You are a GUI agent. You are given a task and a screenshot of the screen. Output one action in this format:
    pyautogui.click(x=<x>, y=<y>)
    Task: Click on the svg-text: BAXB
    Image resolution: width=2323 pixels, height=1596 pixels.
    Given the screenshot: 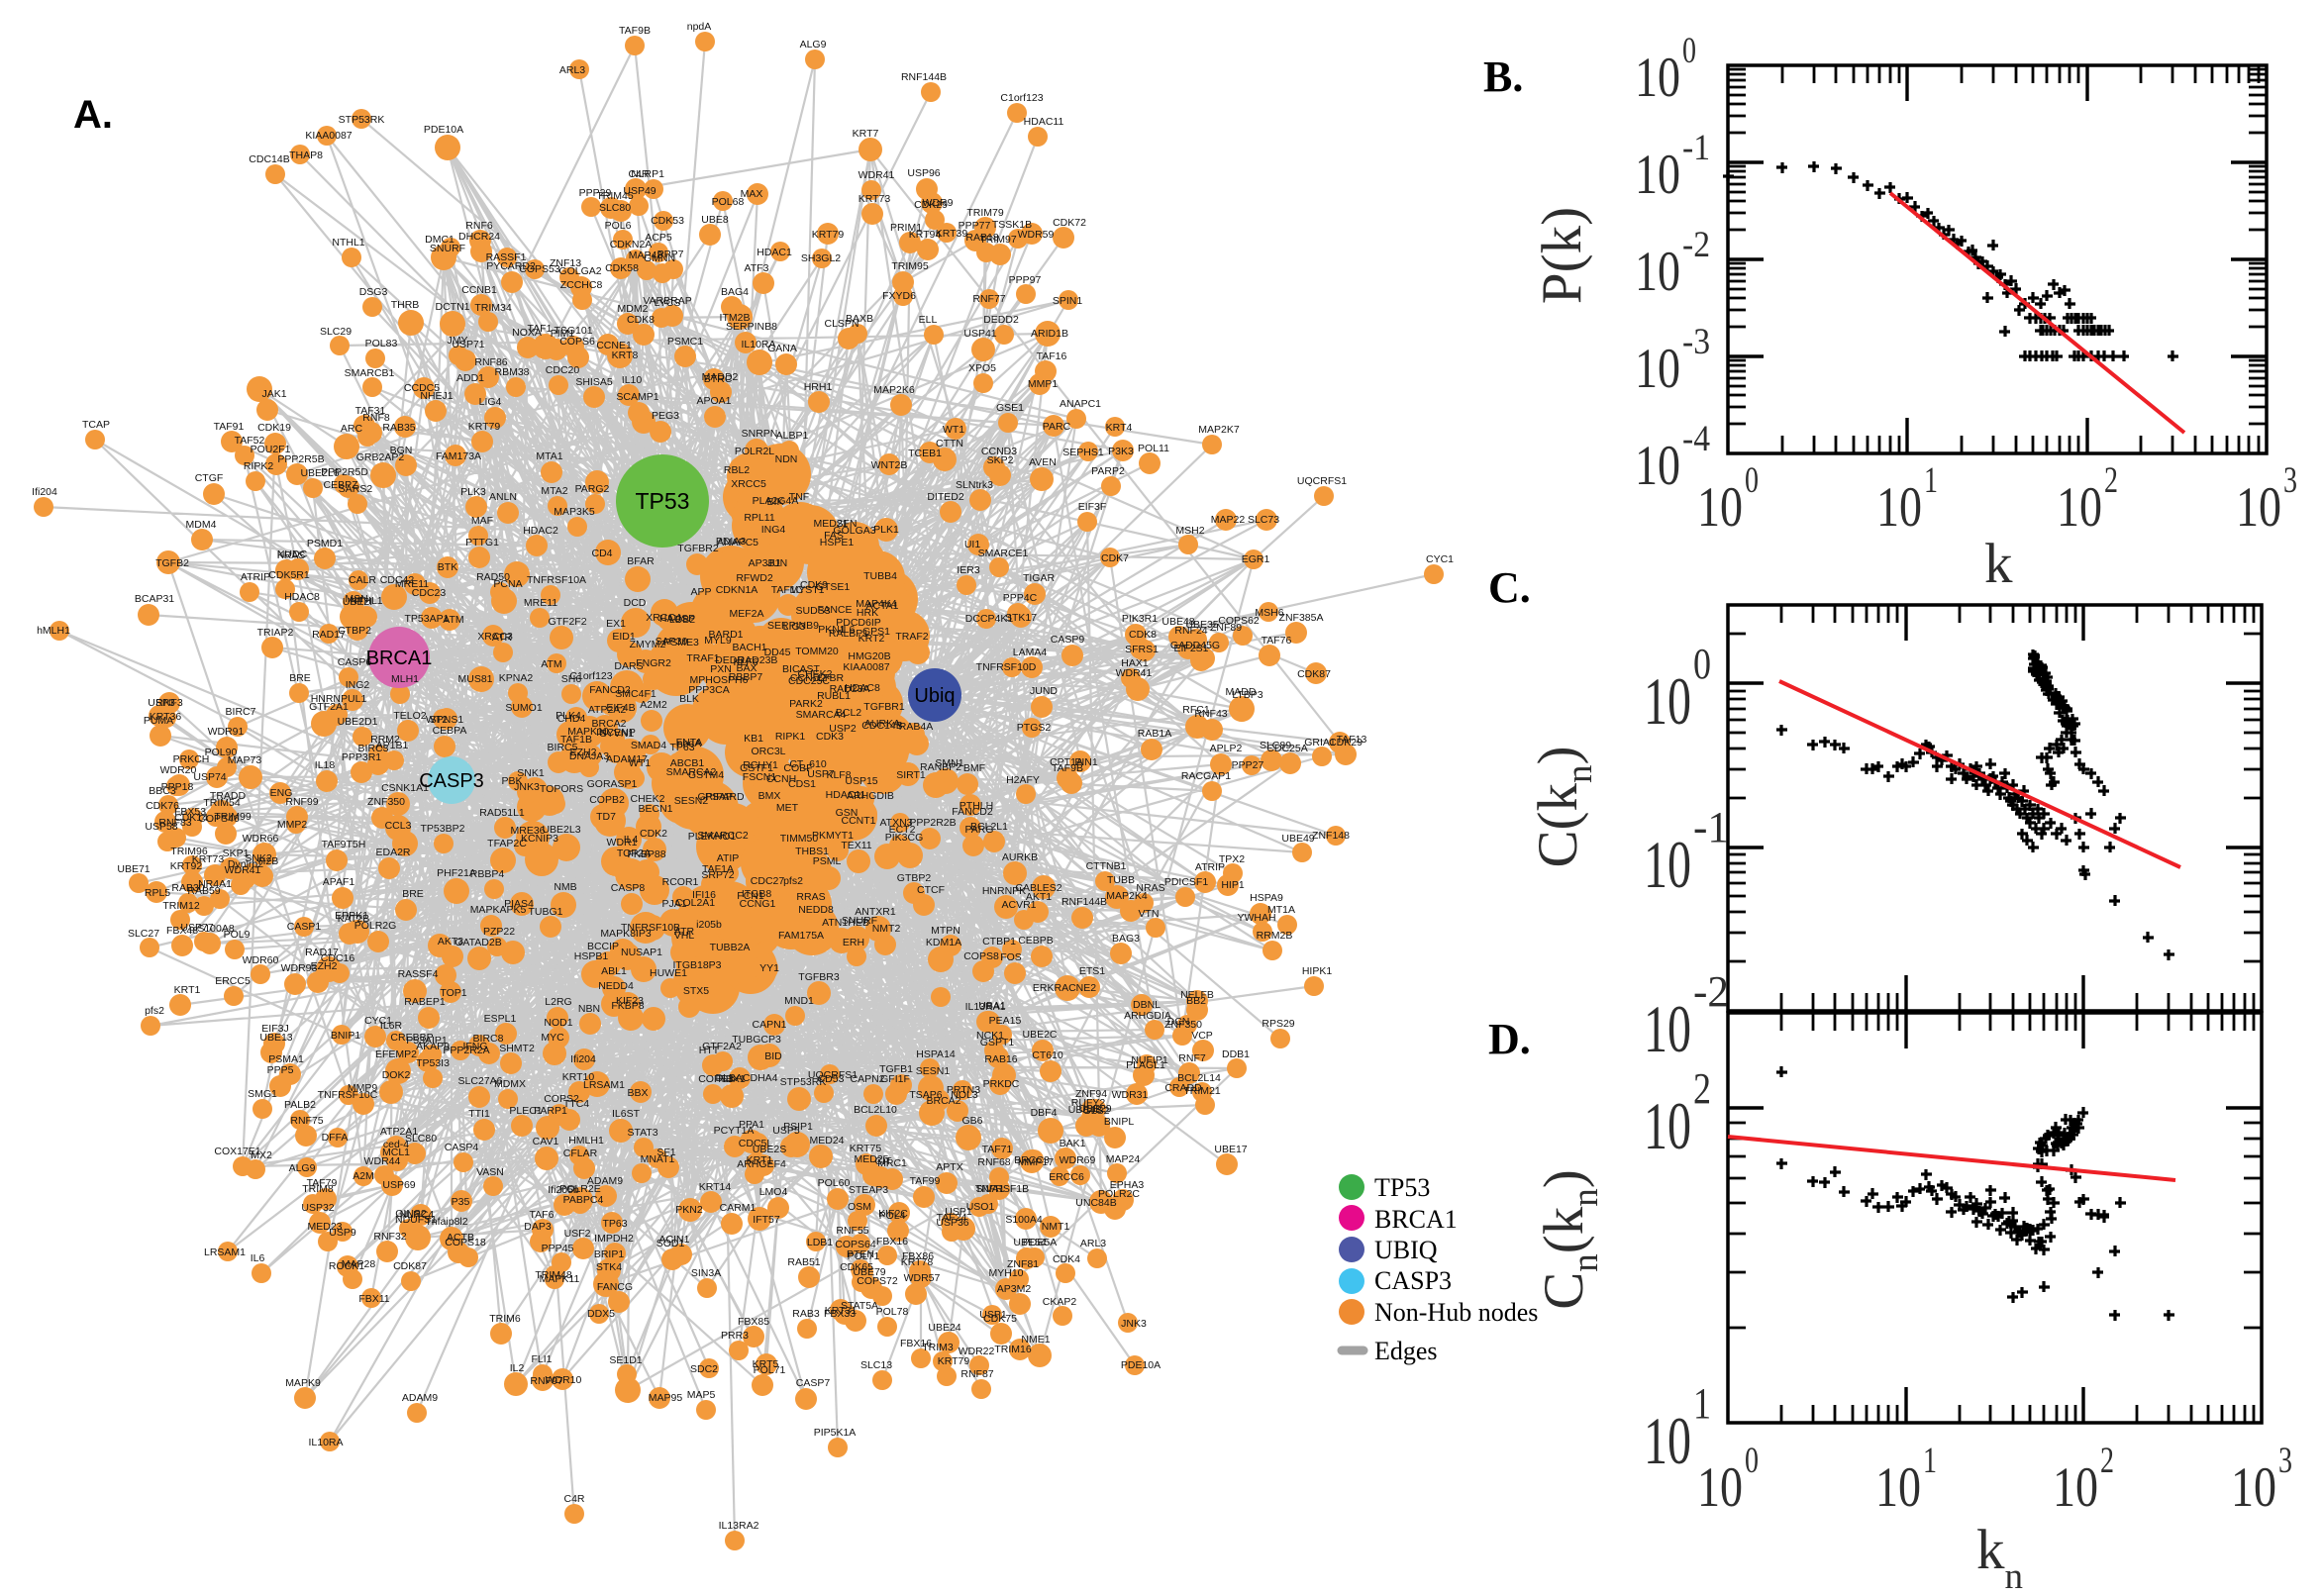 What is the action you would take?
    pyautogui.click(x=859, y=319)
    